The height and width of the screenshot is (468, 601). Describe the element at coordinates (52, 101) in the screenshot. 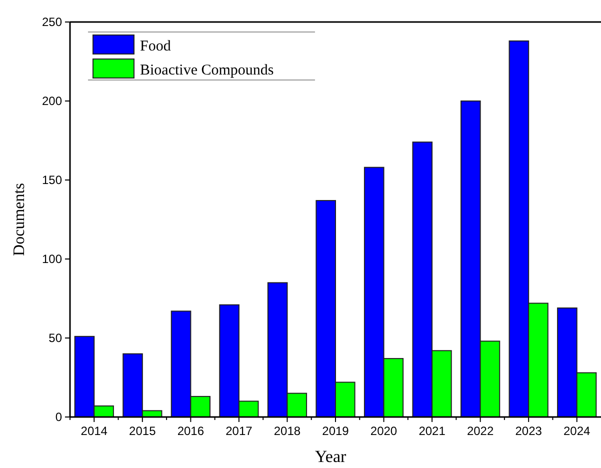

I see `y-tick-label: 200` at that location.